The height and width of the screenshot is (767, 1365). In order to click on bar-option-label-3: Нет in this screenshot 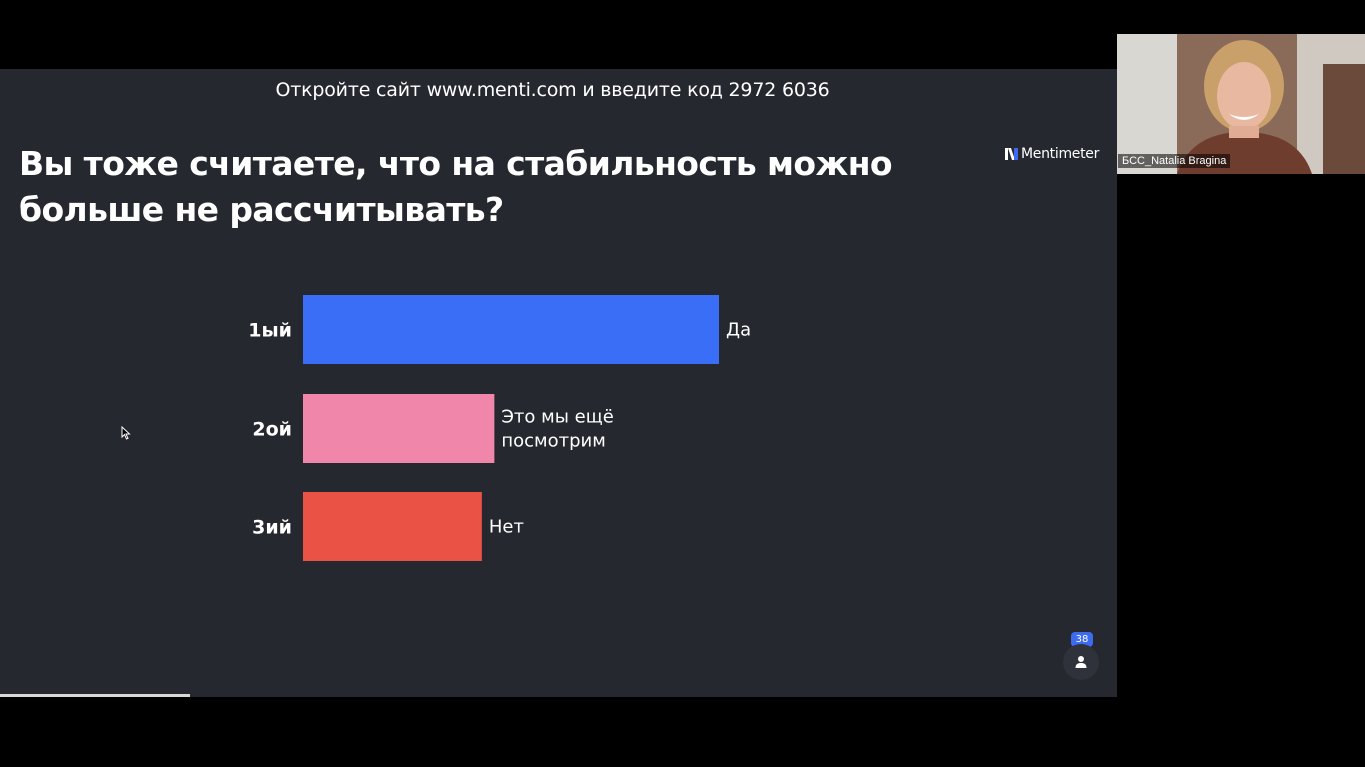, I will do `click(506, 527)`.